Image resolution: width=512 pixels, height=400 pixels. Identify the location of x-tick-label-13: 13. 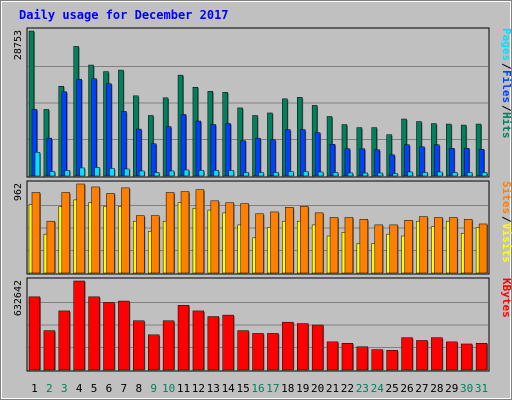
(213, 388).